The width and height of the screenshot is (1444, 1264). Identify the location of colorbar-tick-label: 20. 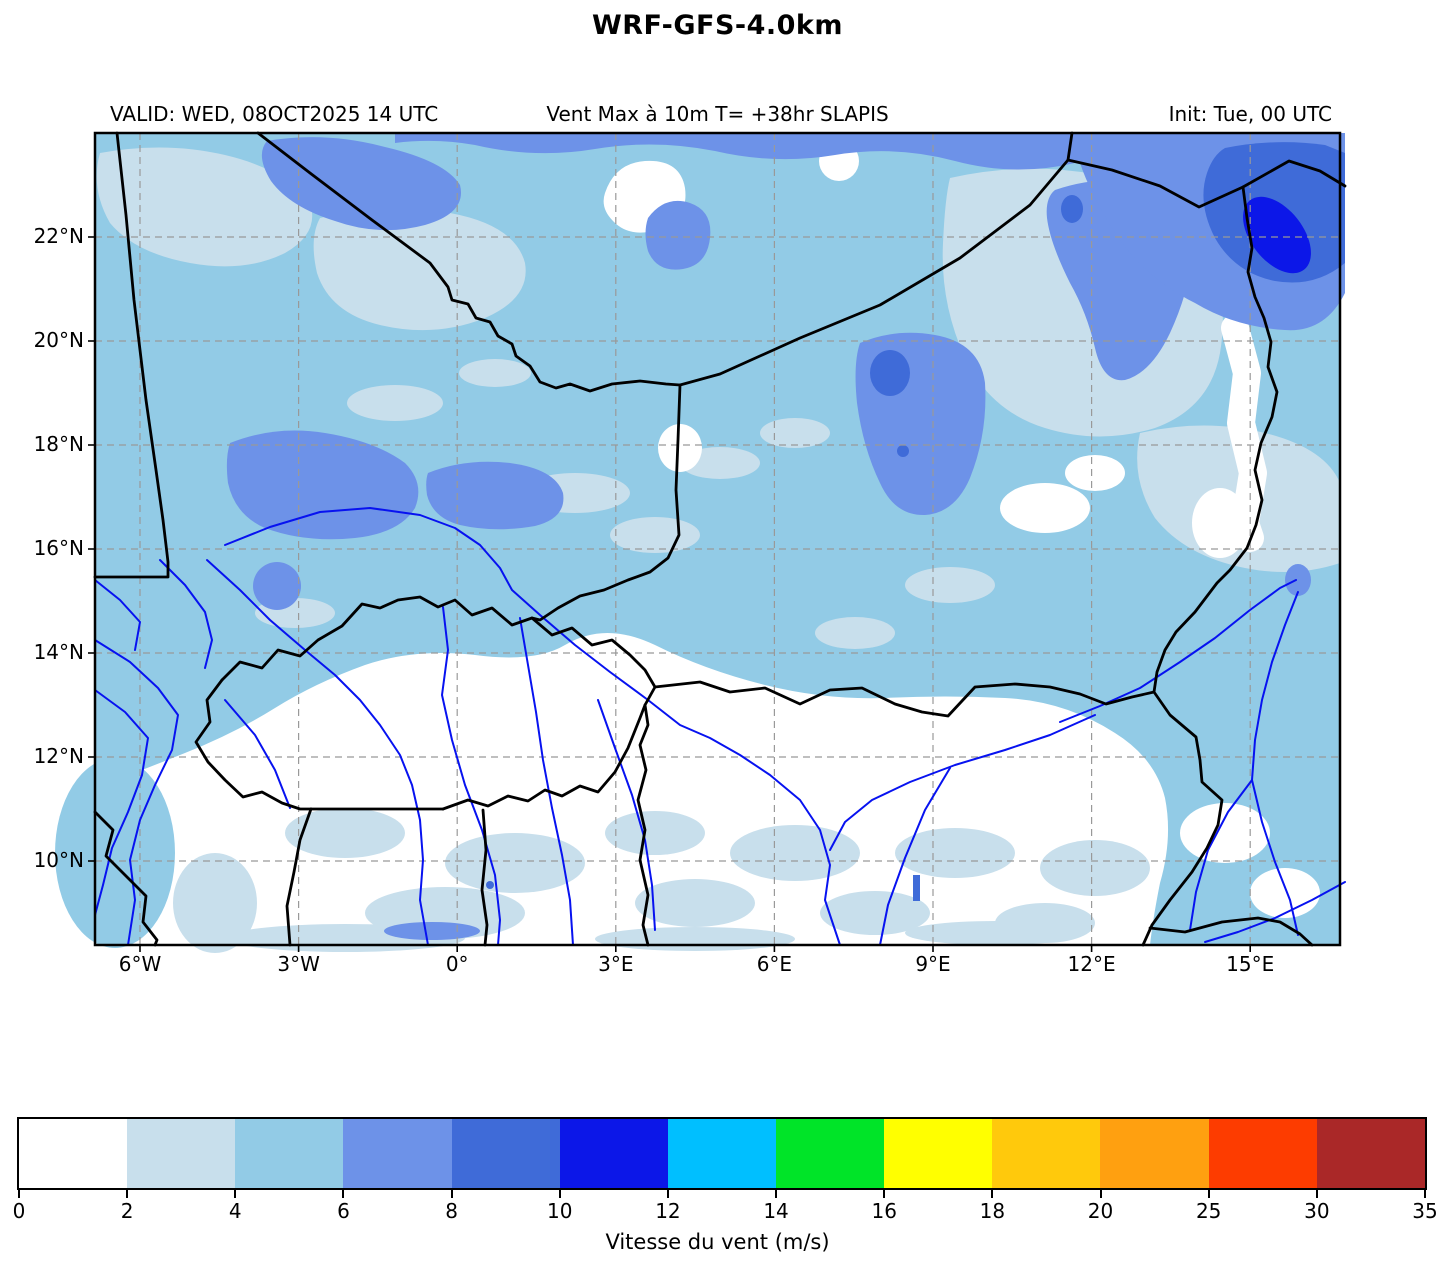
(1100, 1211).